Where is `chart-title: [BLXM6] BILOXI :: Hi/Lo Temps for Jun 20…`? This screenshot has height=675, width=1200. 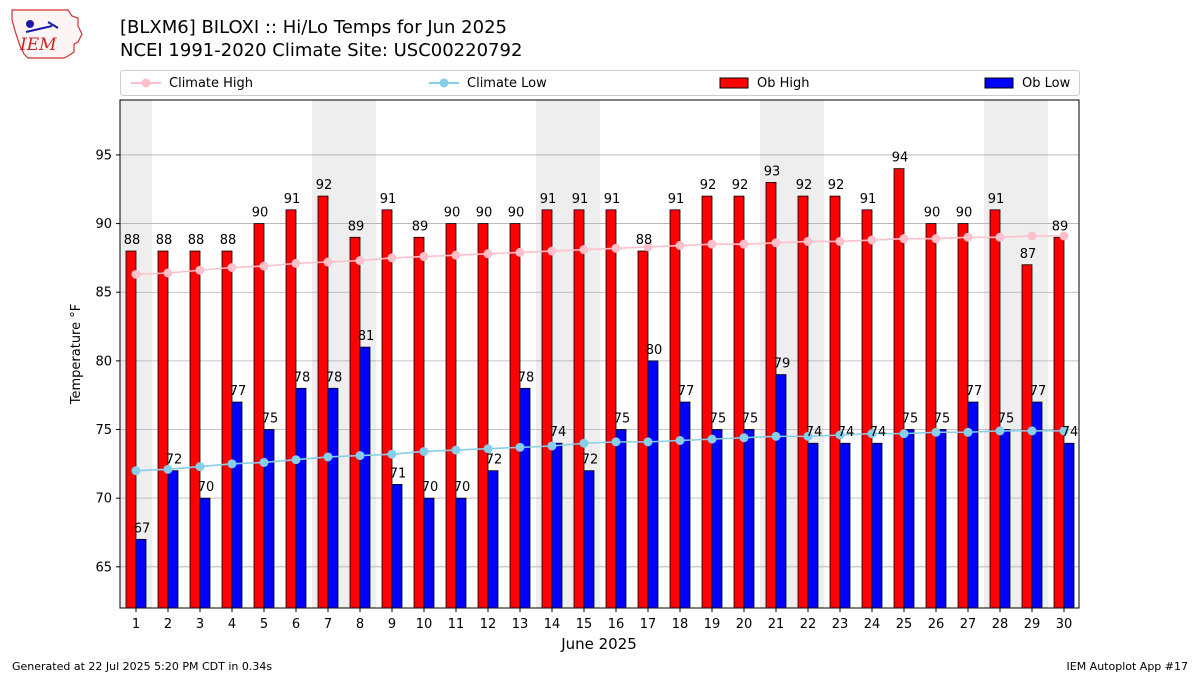 chart-title: [BLXM6] BILOXI :: Hi/Lo Temps for Jun 20… is located at coordinates (313, 27).